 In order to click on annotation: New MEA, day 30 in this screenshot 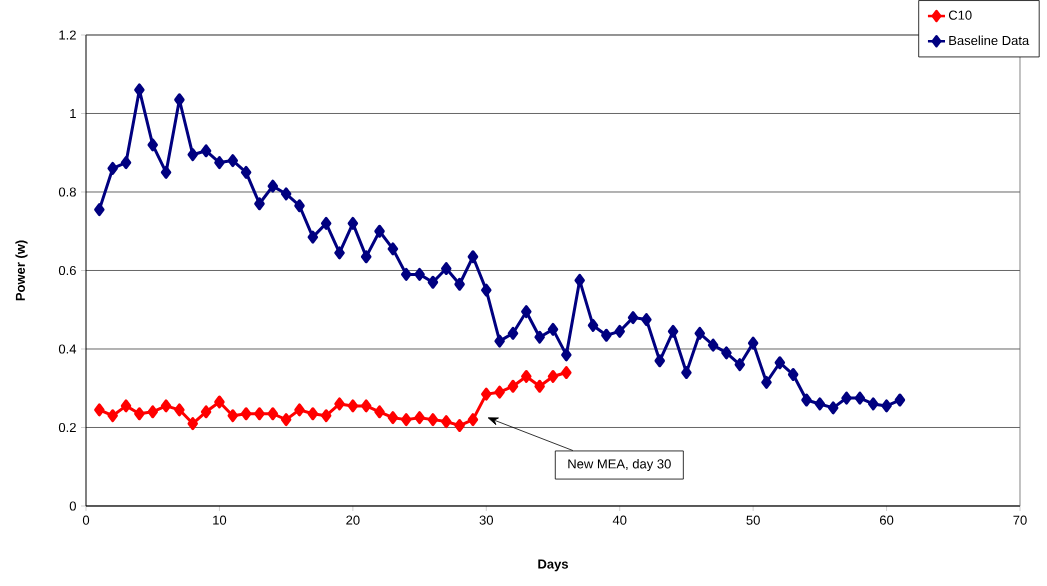, I will do `click(619, 465)`.